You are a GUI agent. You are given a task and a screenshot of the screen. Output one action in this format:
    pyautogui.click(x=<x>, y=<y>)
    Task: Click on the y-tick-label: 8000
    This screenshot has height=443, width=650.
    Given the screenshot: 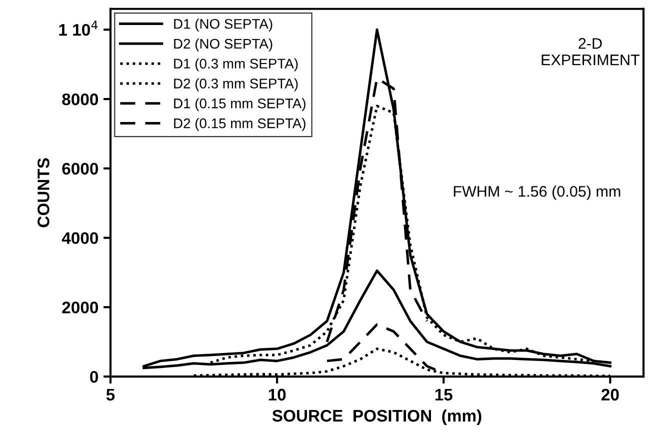 What is the action you would take?
    pyautogui.click(x=80, y=99)
    